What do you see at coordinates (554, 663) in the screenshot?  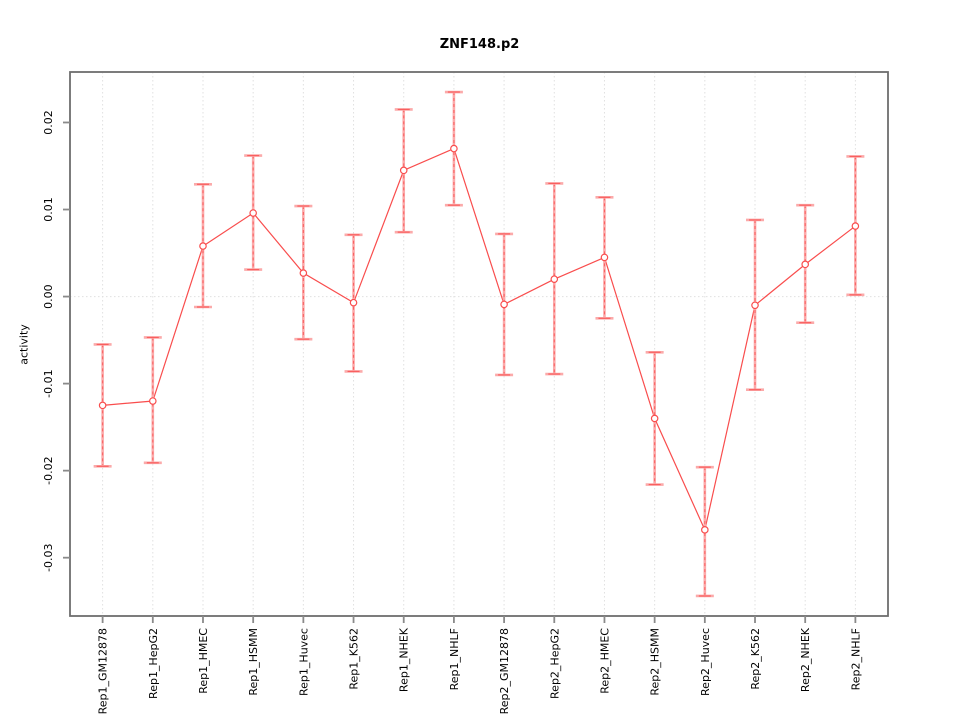 I see `x-tick-label: Rep2_HepG2` at bounding box center [554, 663].